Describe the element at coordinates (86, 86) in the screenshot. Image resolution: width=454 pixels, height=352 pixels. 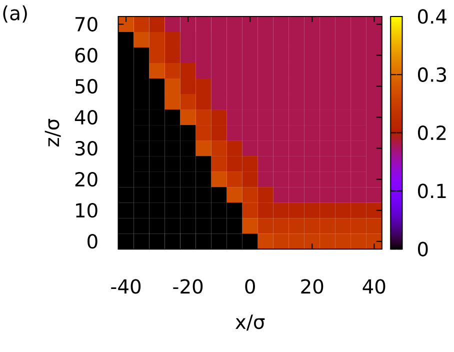
I see `y-tick-label: 50` at that location.